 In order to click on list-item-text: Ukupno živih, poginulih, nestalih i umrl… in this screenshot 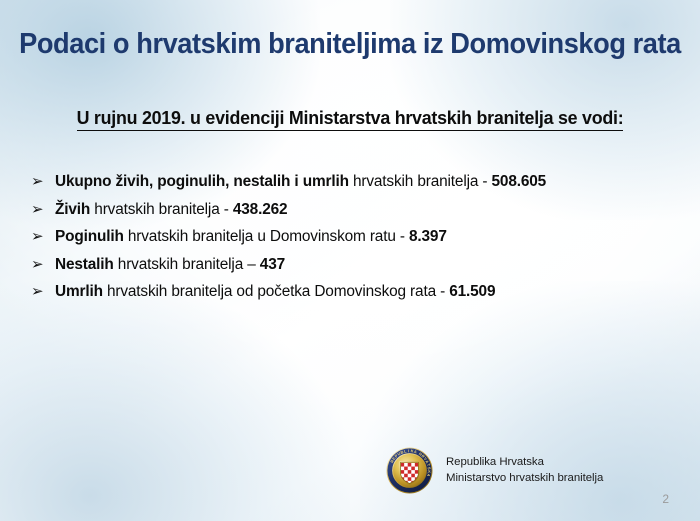, I will do `click(363, 181)`.